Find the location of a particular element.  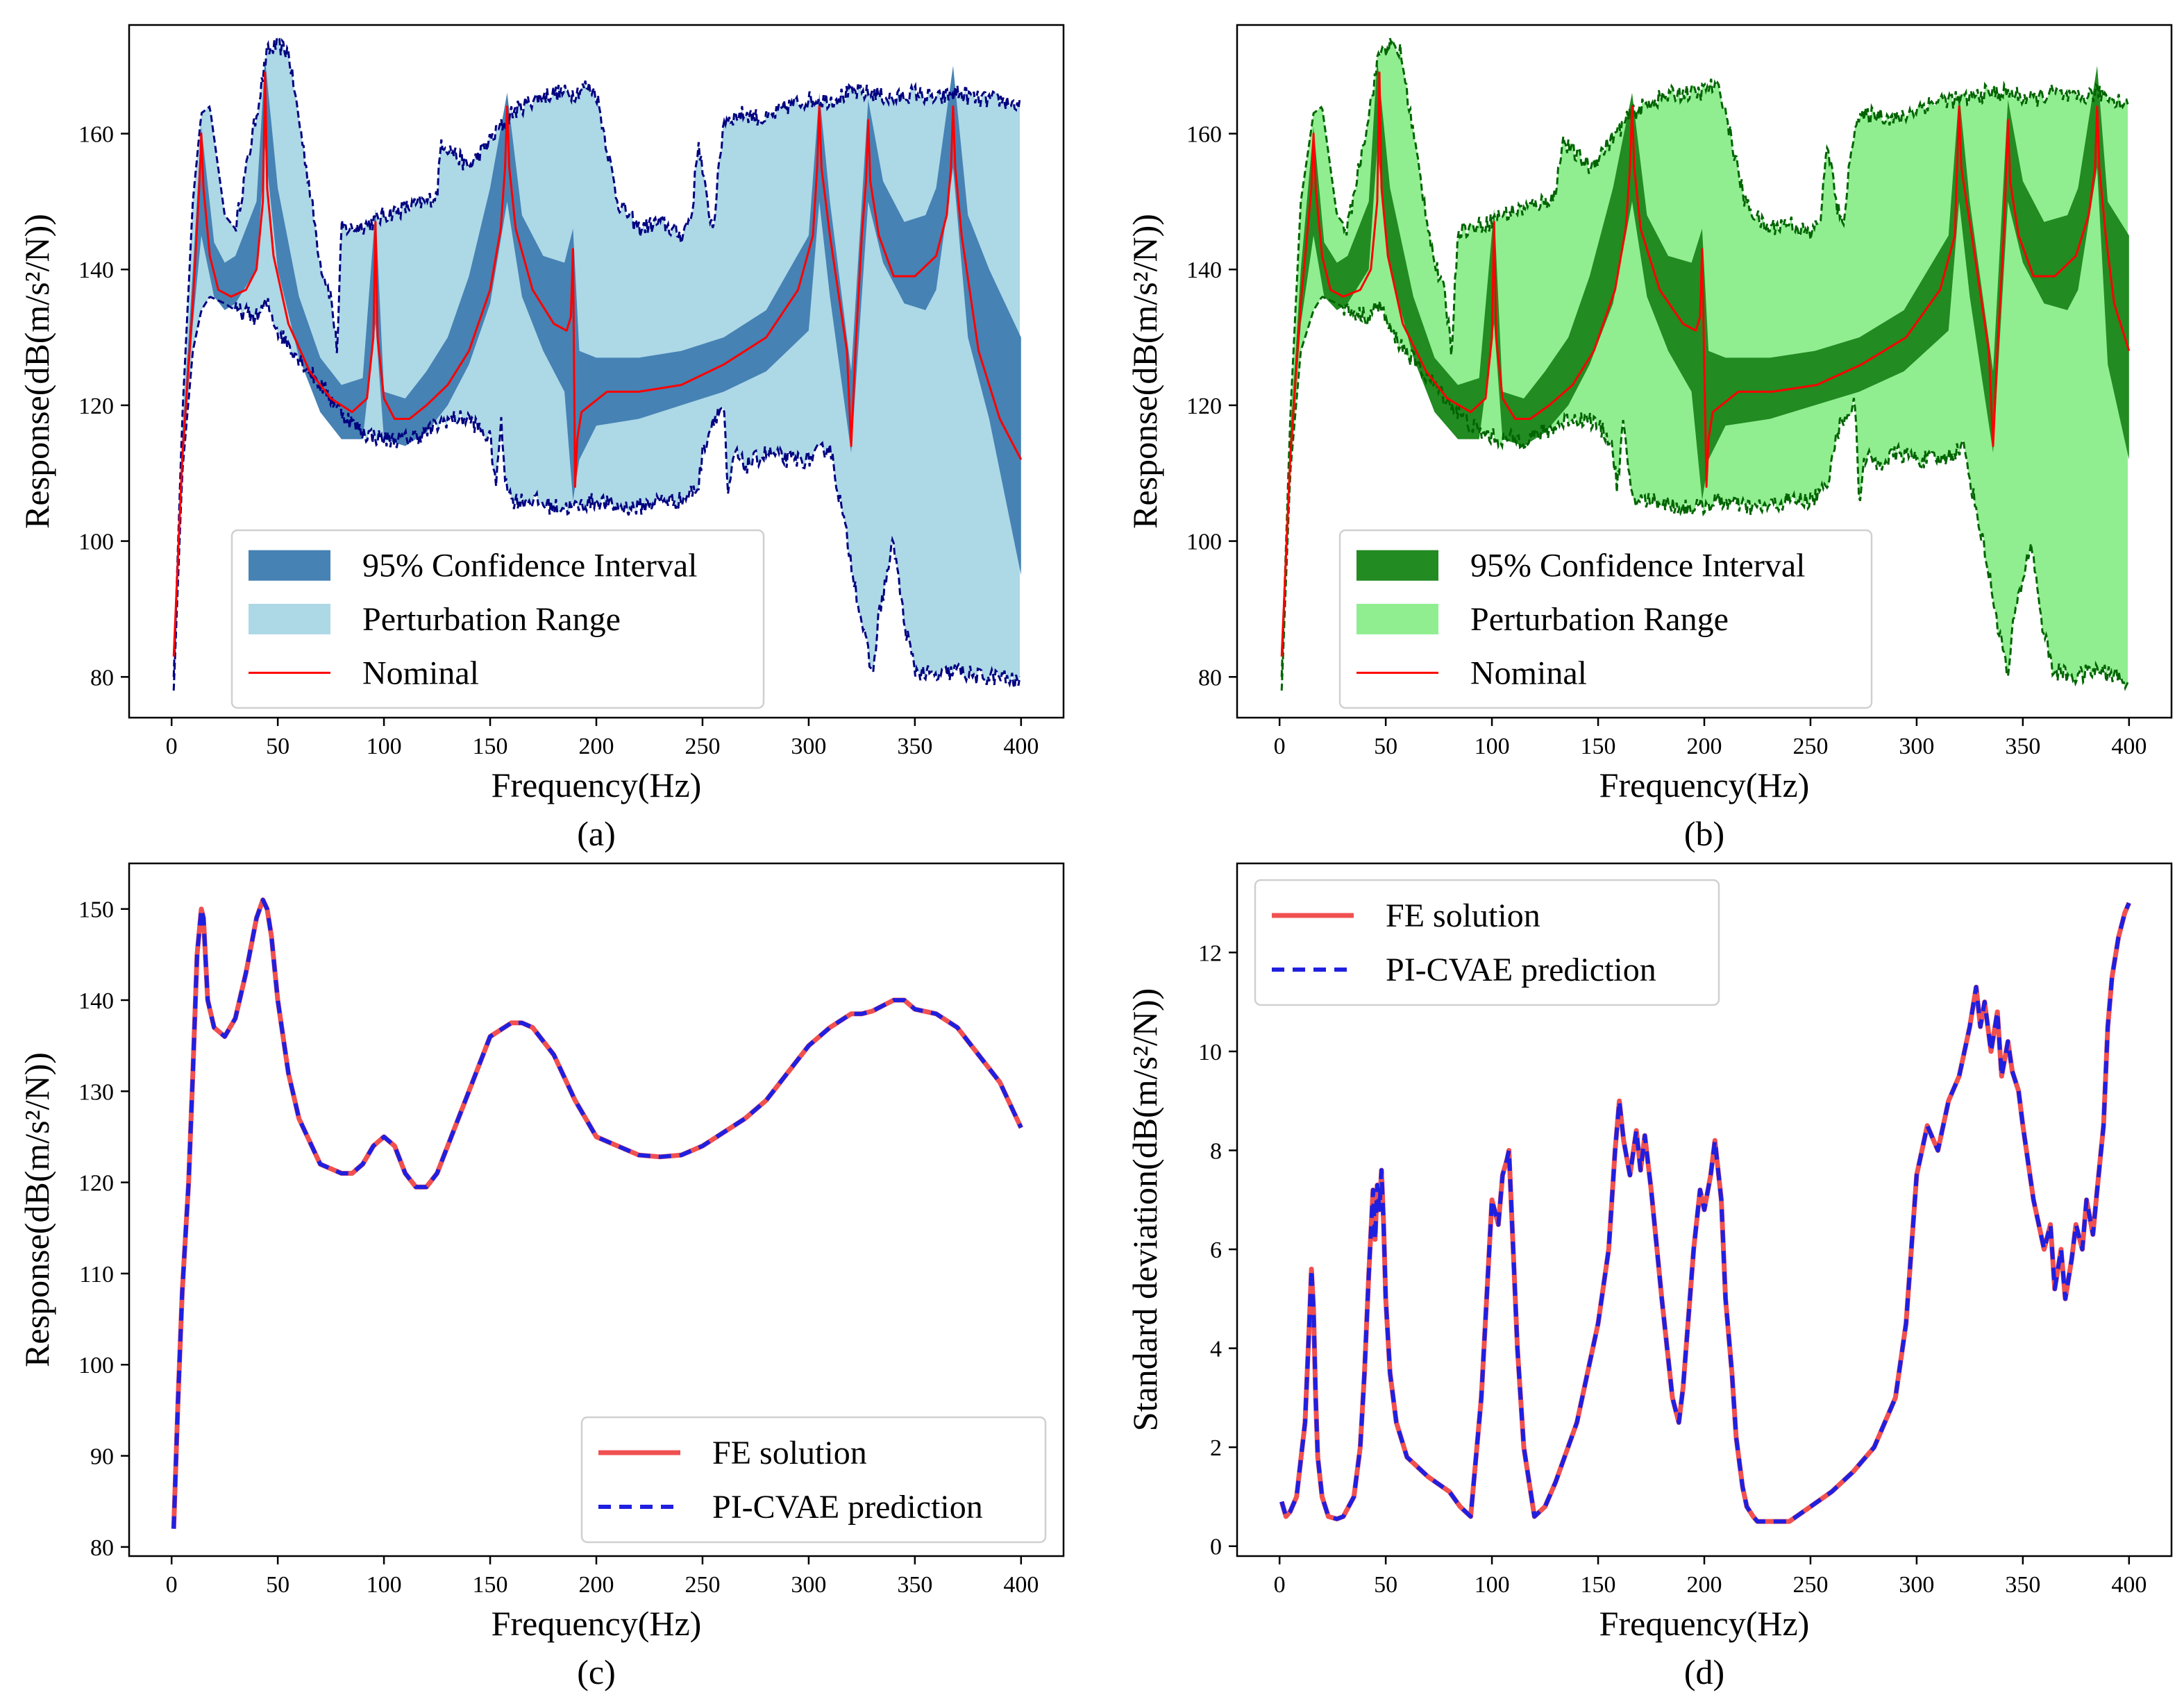

y-tick-label: 90 is located at coordinates (102, 1457).